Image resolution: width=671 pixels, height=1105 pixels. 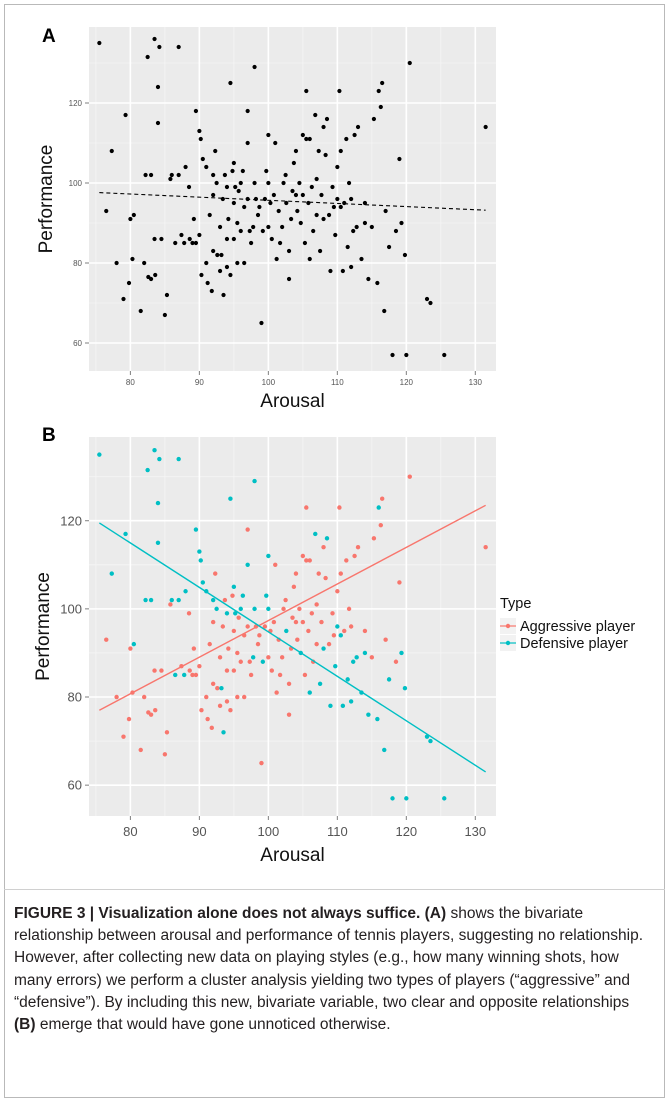 I want to click on x-tick-label: 100, so click(x=269, y=382).